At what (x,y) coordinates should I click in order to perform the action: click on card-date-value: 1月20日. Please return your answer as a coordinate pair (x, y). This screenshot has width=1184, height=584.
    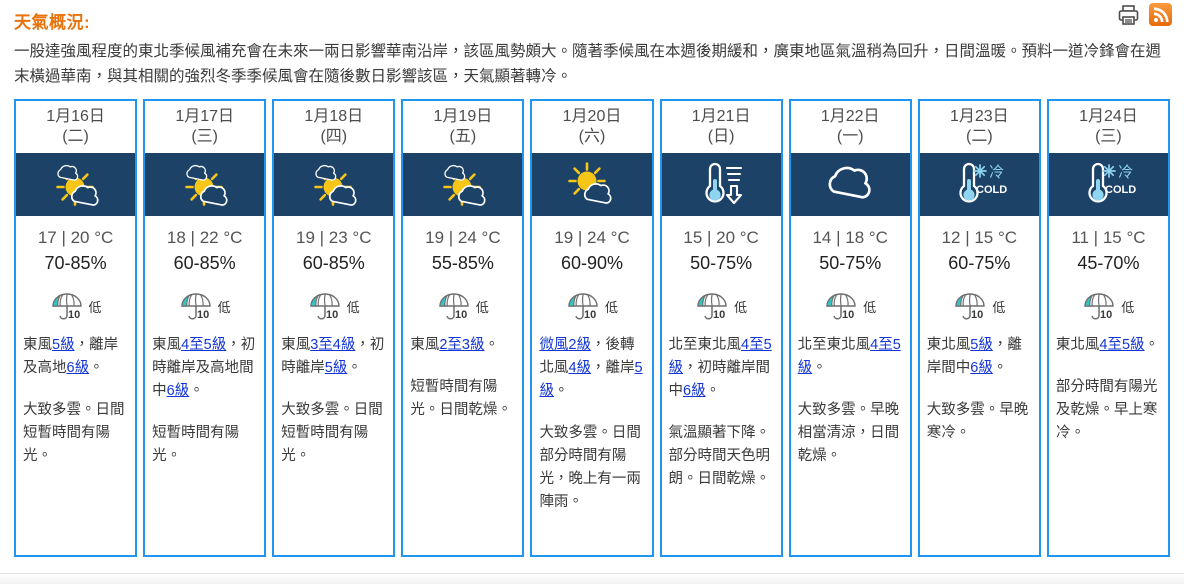
    Looking at the image, I should click on (592, 116).